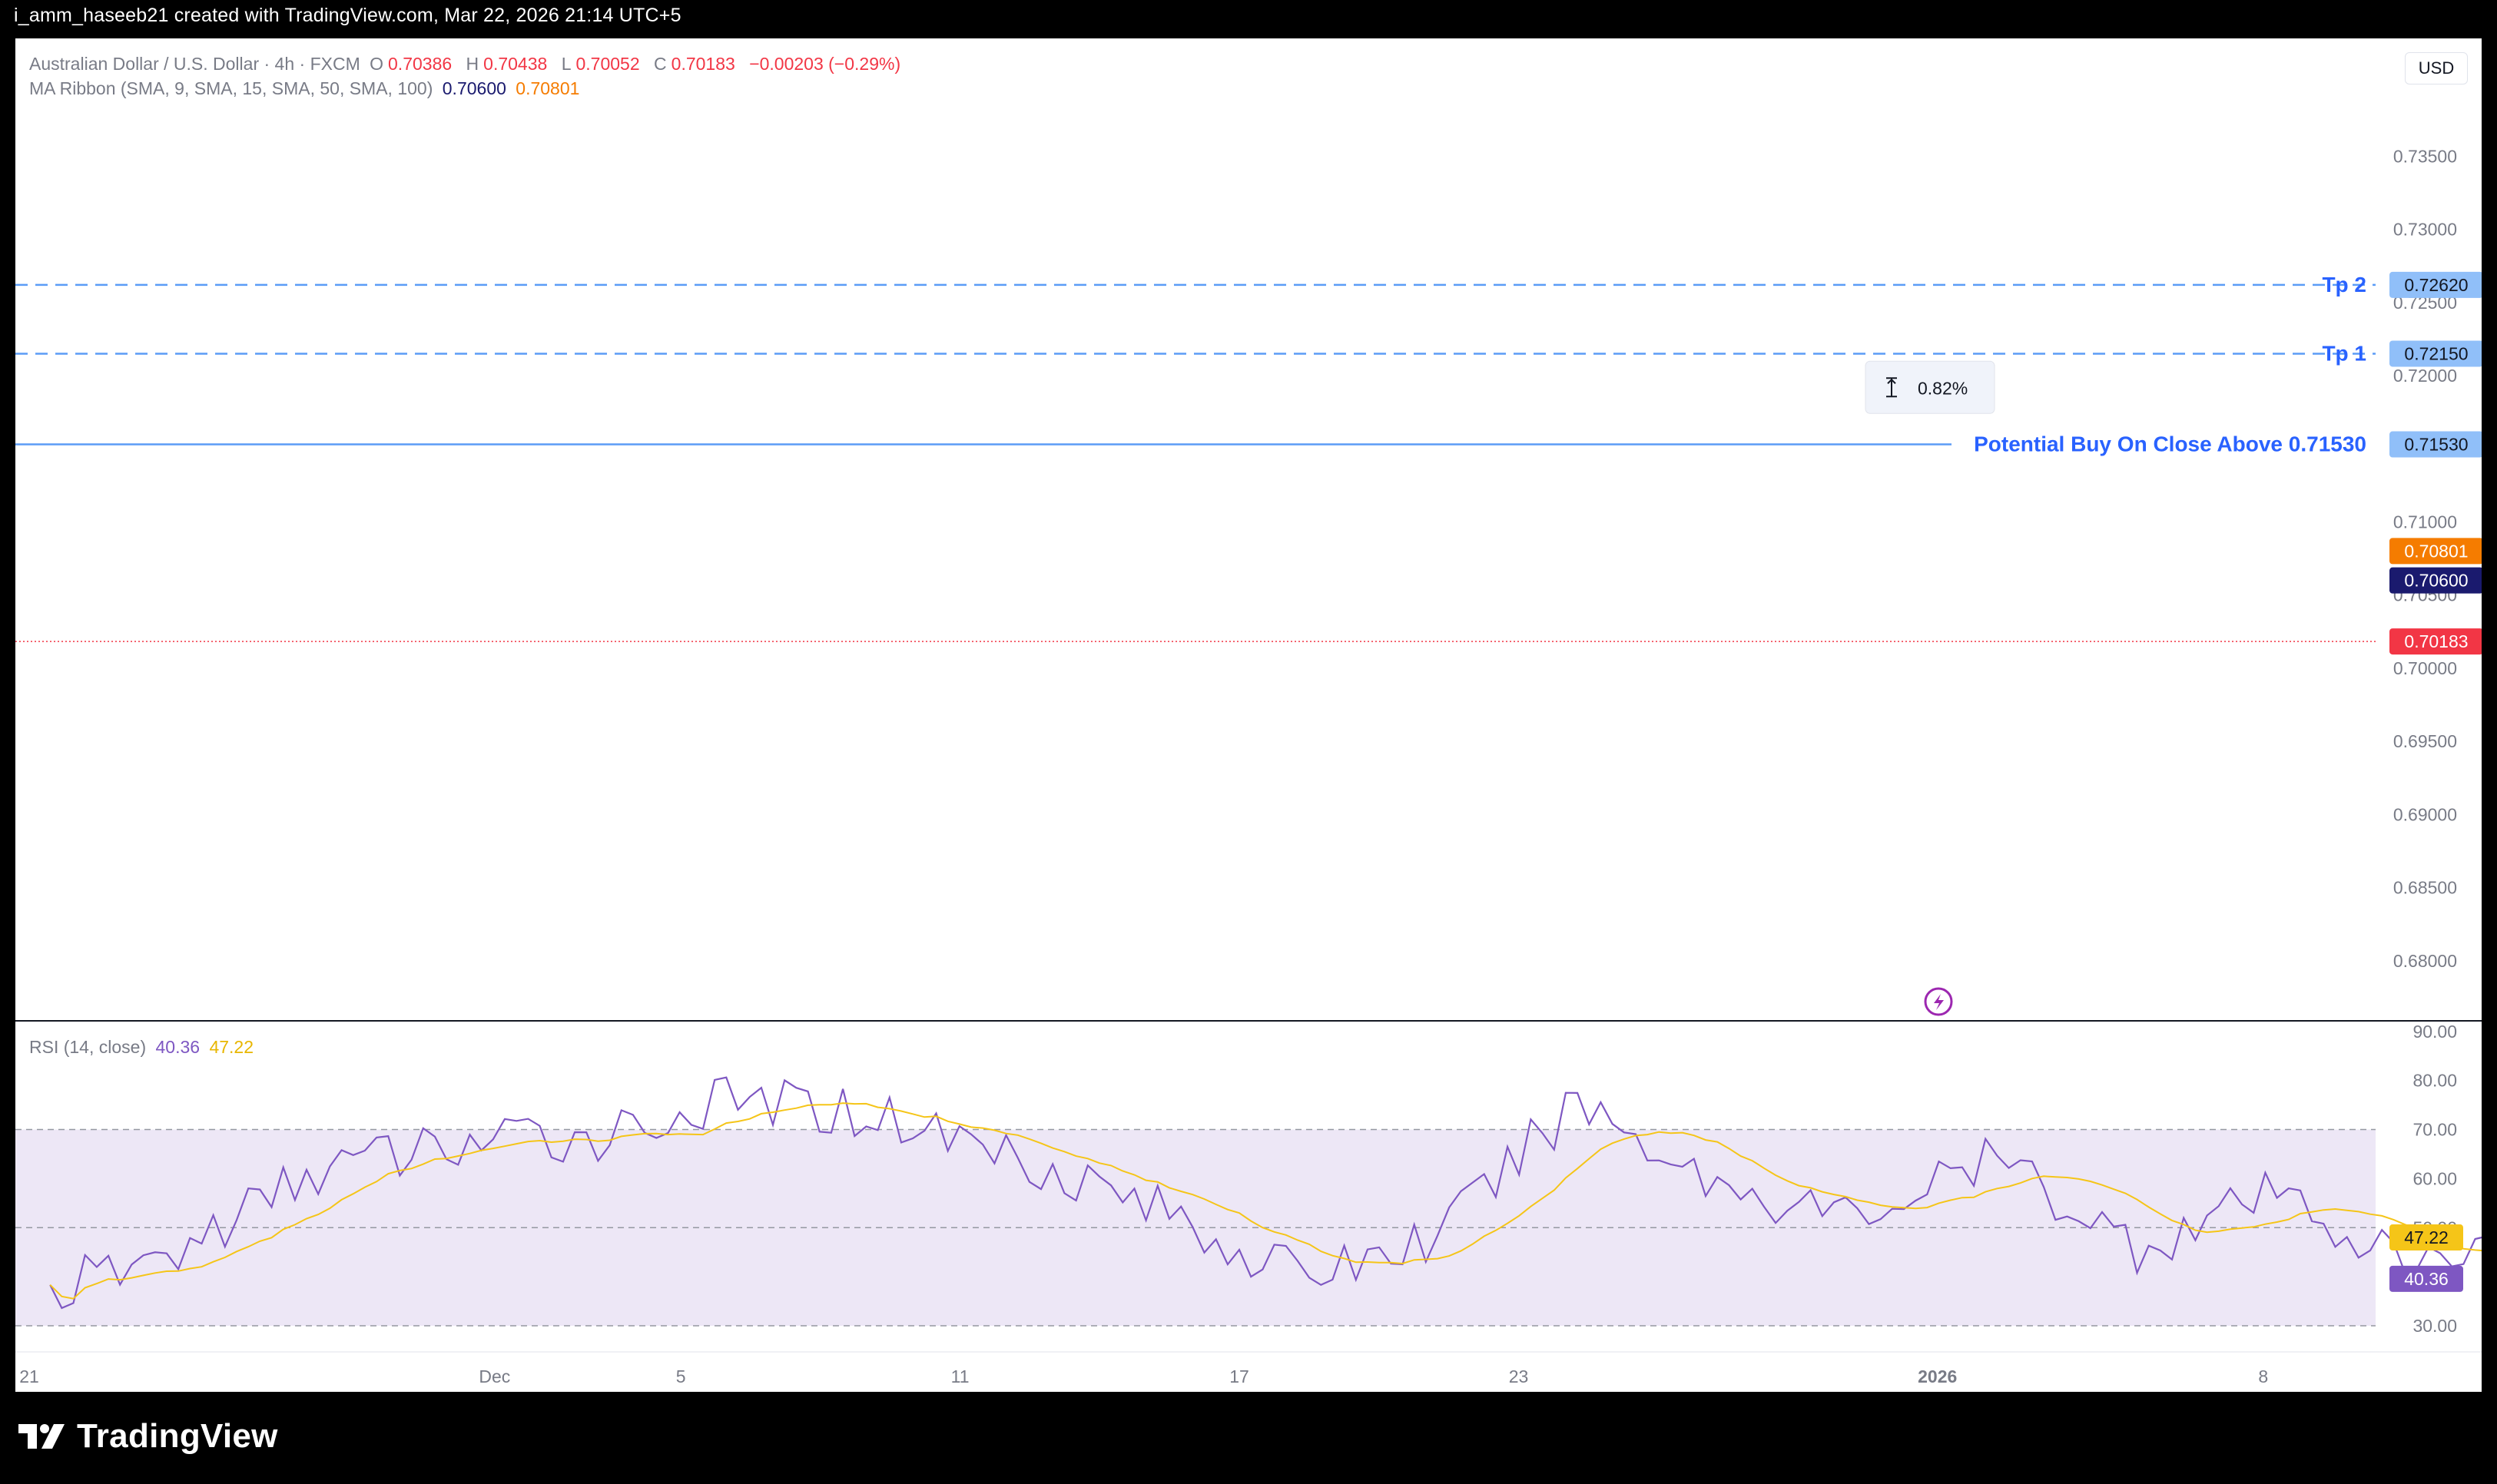 Image resolution: width=2497 pixels, height=1484 pixels. I want to click on rsi-ma-value: 47.22, so click(231, 1047).